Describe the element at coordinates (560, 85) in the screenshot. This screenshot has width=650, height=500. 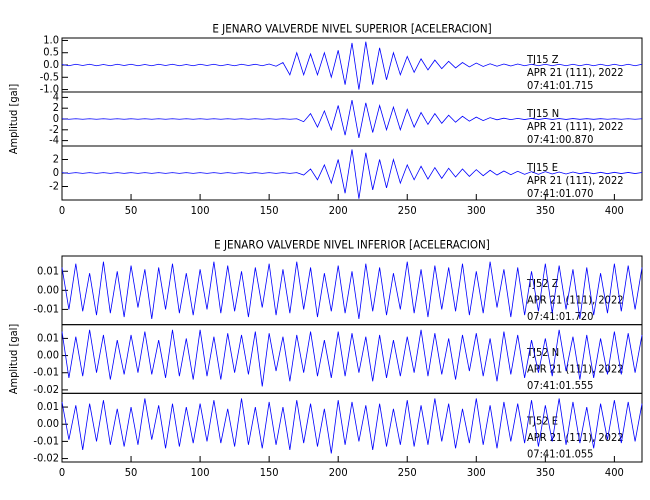
I see `trace-label: 07:41:01.715` at that location.